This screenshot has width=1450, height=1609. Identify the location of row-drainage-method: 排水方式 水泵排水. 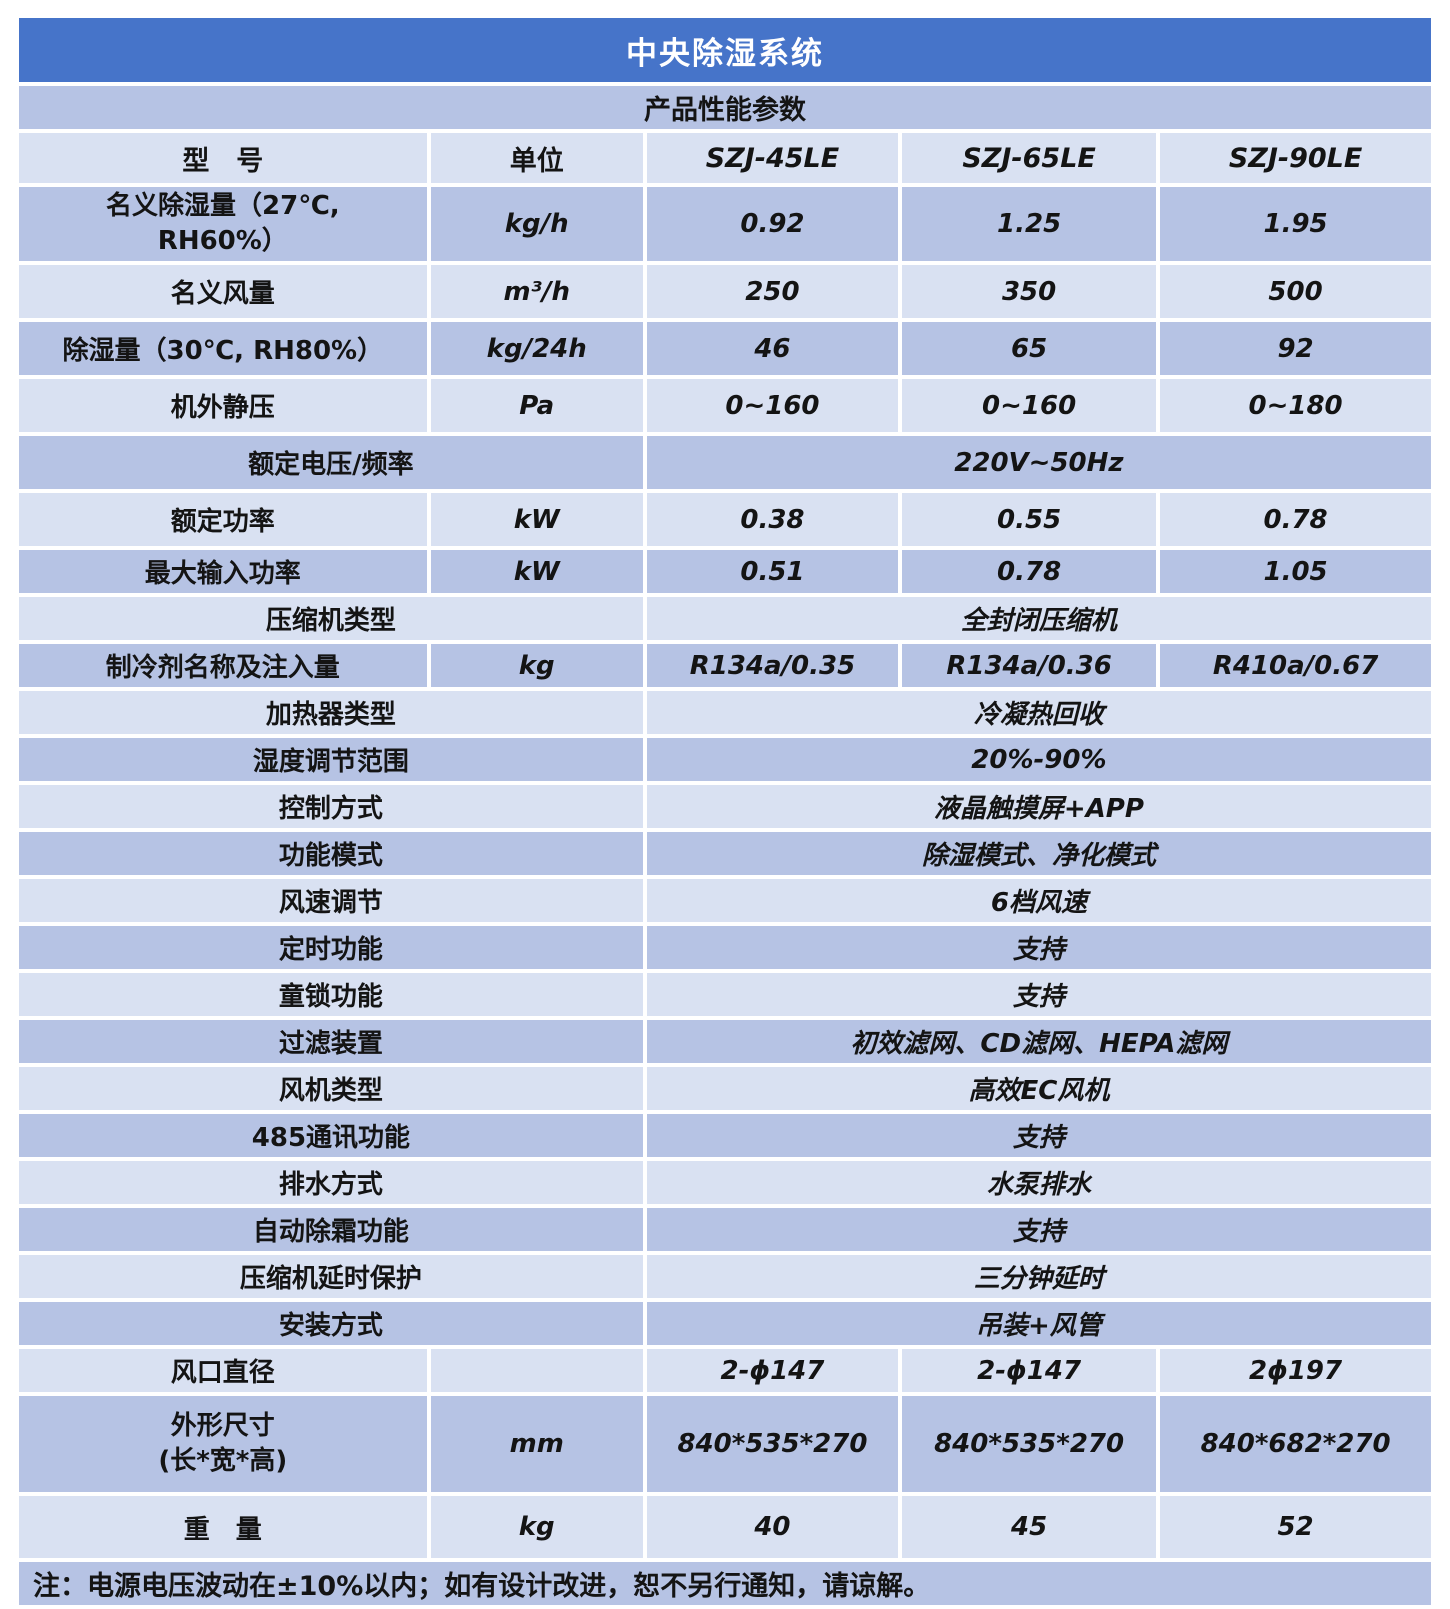
(725, 1183).